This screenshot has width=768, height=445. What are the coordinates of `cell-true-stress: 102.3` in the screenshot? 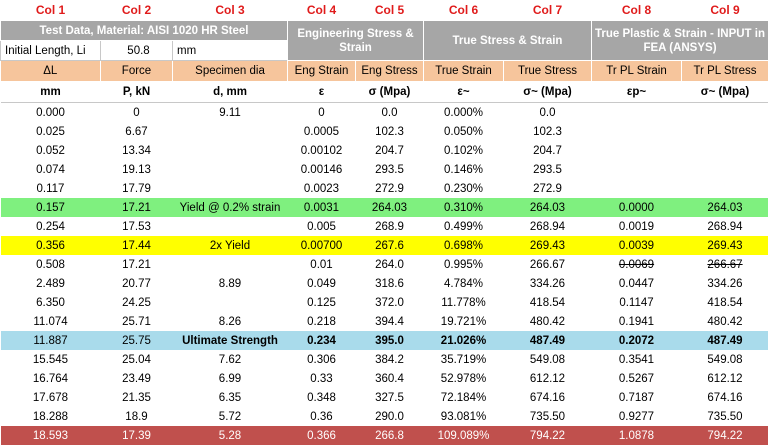 It's located at (548, 131).